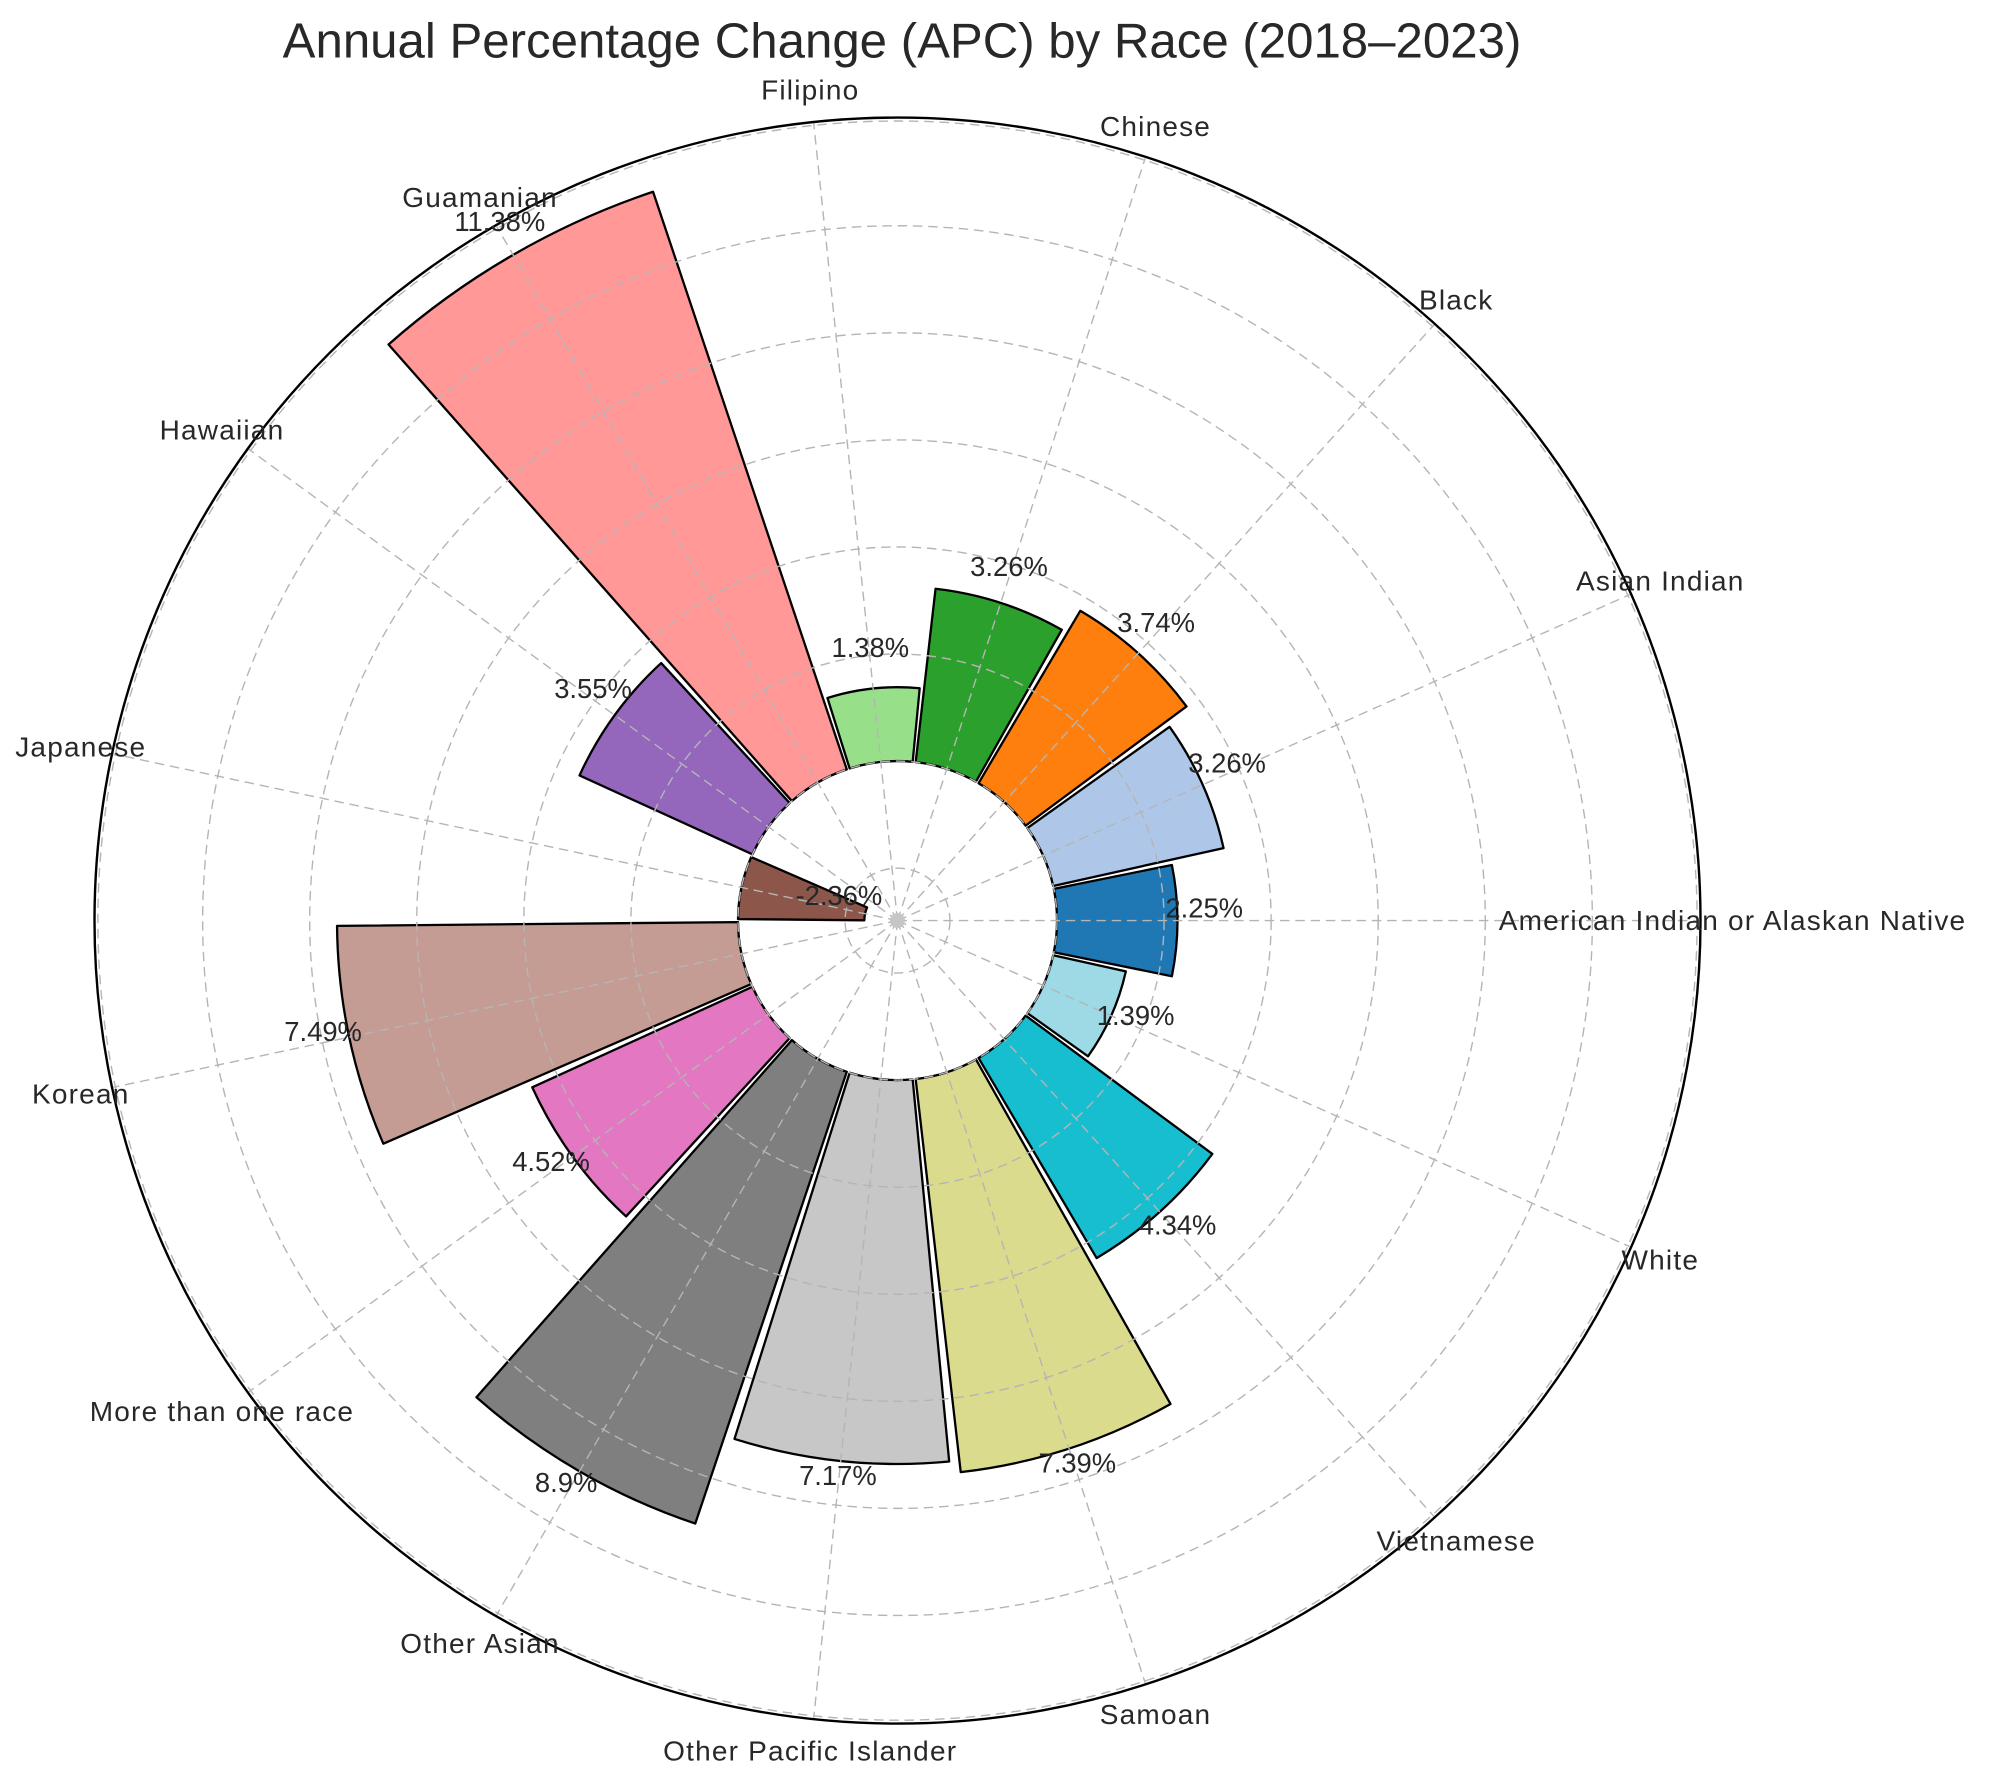 The image size is (1989, 1787). What do you see at coordinates (1077, 1463) in the screenshot?
I see `svg-text: 7.39%` at bounding box center [1077, 1463].